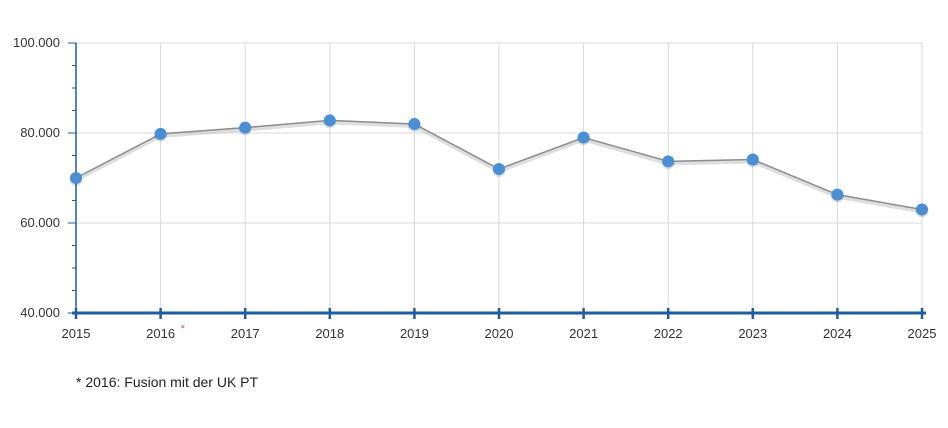  I want to click on y-tick-label: 60.000, so click(40, 222).